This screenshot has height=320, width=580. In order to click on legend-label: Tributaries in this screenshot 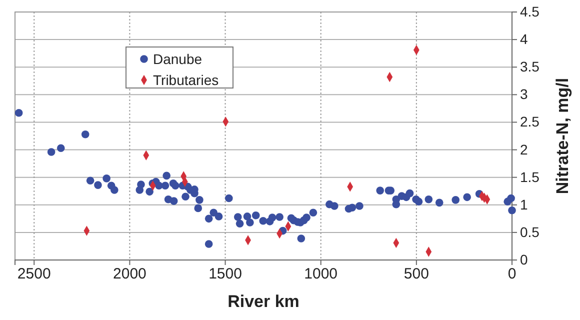, I will do `click(186, 80)`.